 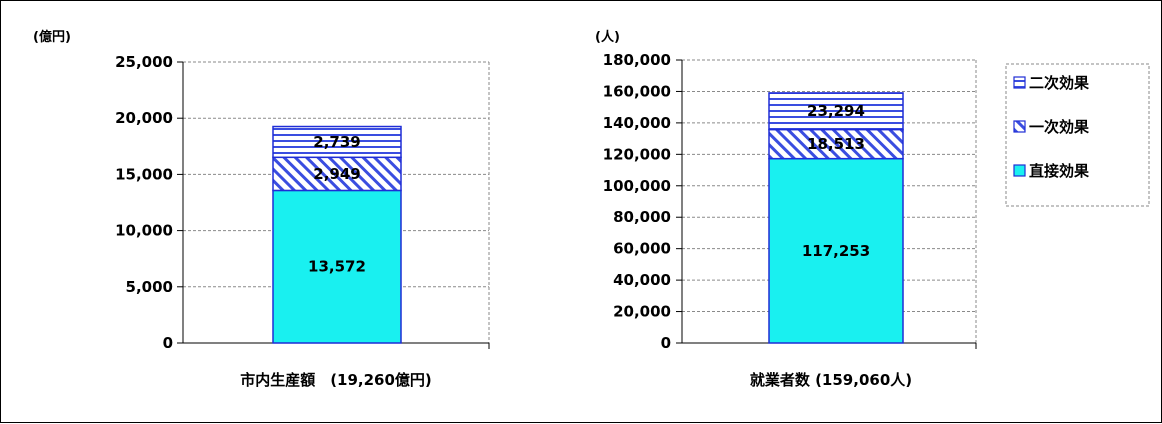 I want to click on y-tick-label: 80,000, so click(x=642, y=217).